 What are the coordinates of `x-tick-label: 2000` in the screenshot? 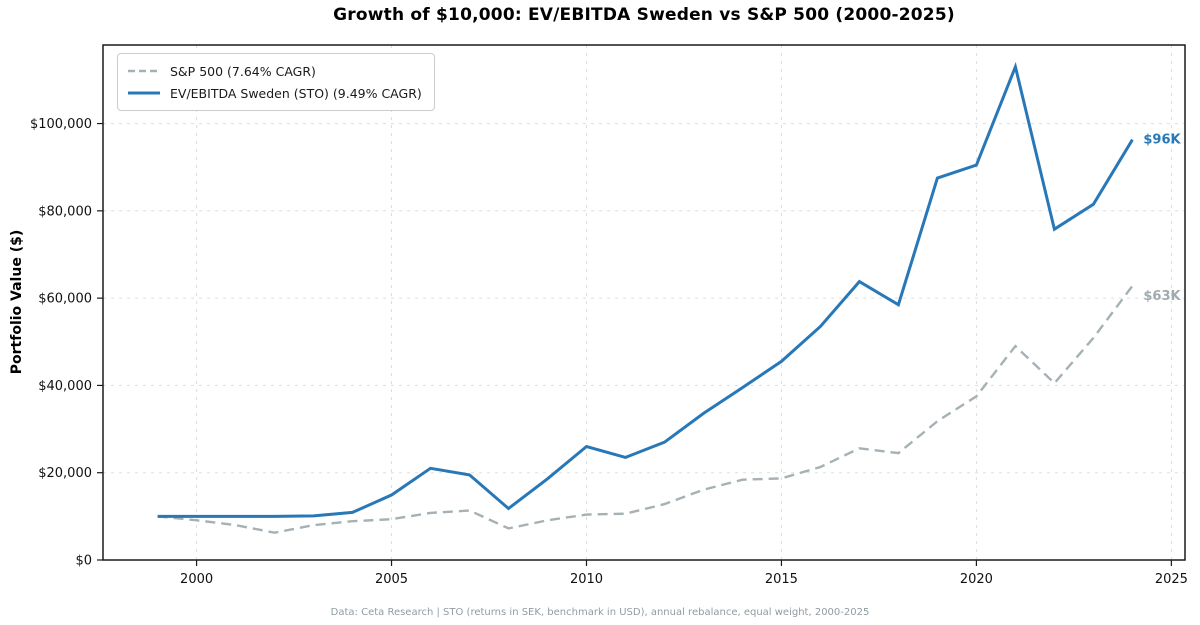 It's located at (196, 579).